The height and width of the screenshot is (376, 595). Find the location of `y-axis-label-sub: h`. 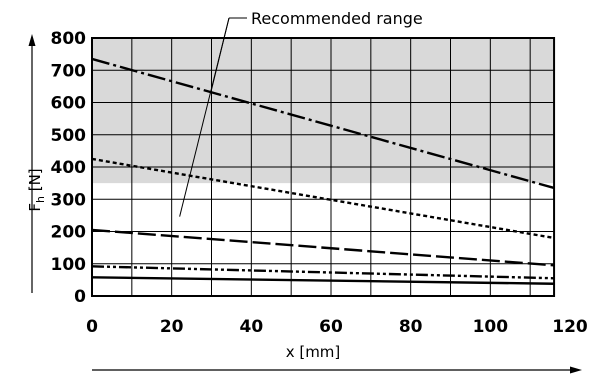

y-axis-label-sub: h is located at coordinates (40, 199).